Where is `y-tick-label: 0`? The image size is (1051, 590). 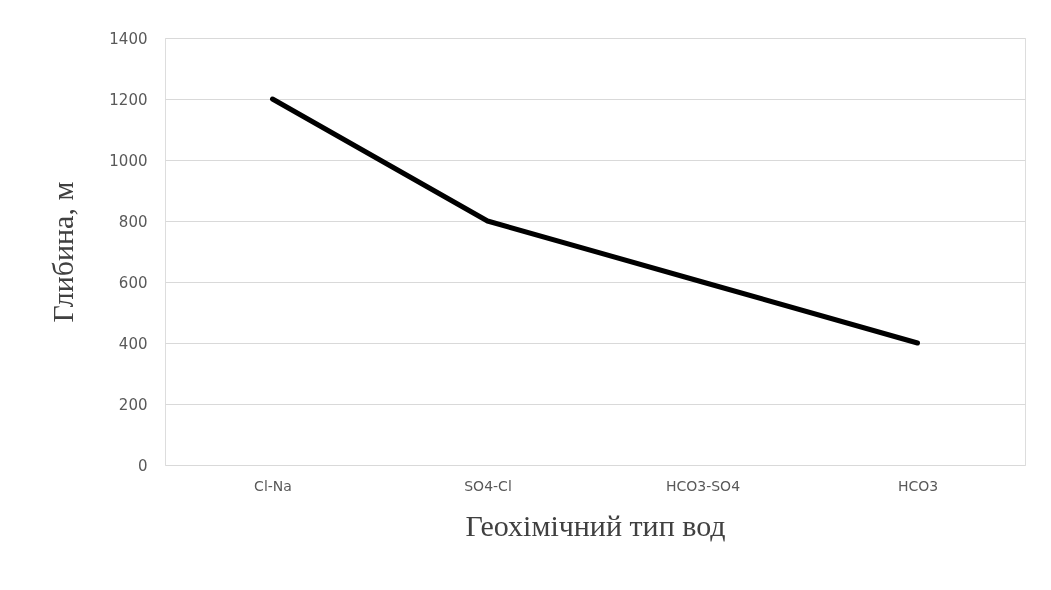
y-tick-label: 0 is located at coordinates (142, 465).